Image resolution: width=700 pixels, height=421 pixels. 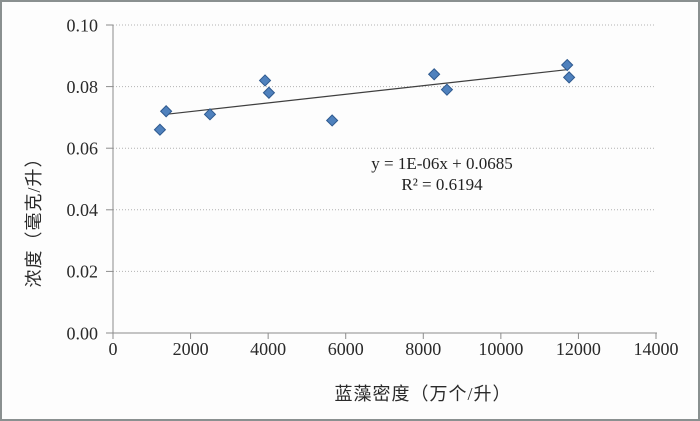 I want to click on y-tick-label: 0.02, so click(x=83, y=272).